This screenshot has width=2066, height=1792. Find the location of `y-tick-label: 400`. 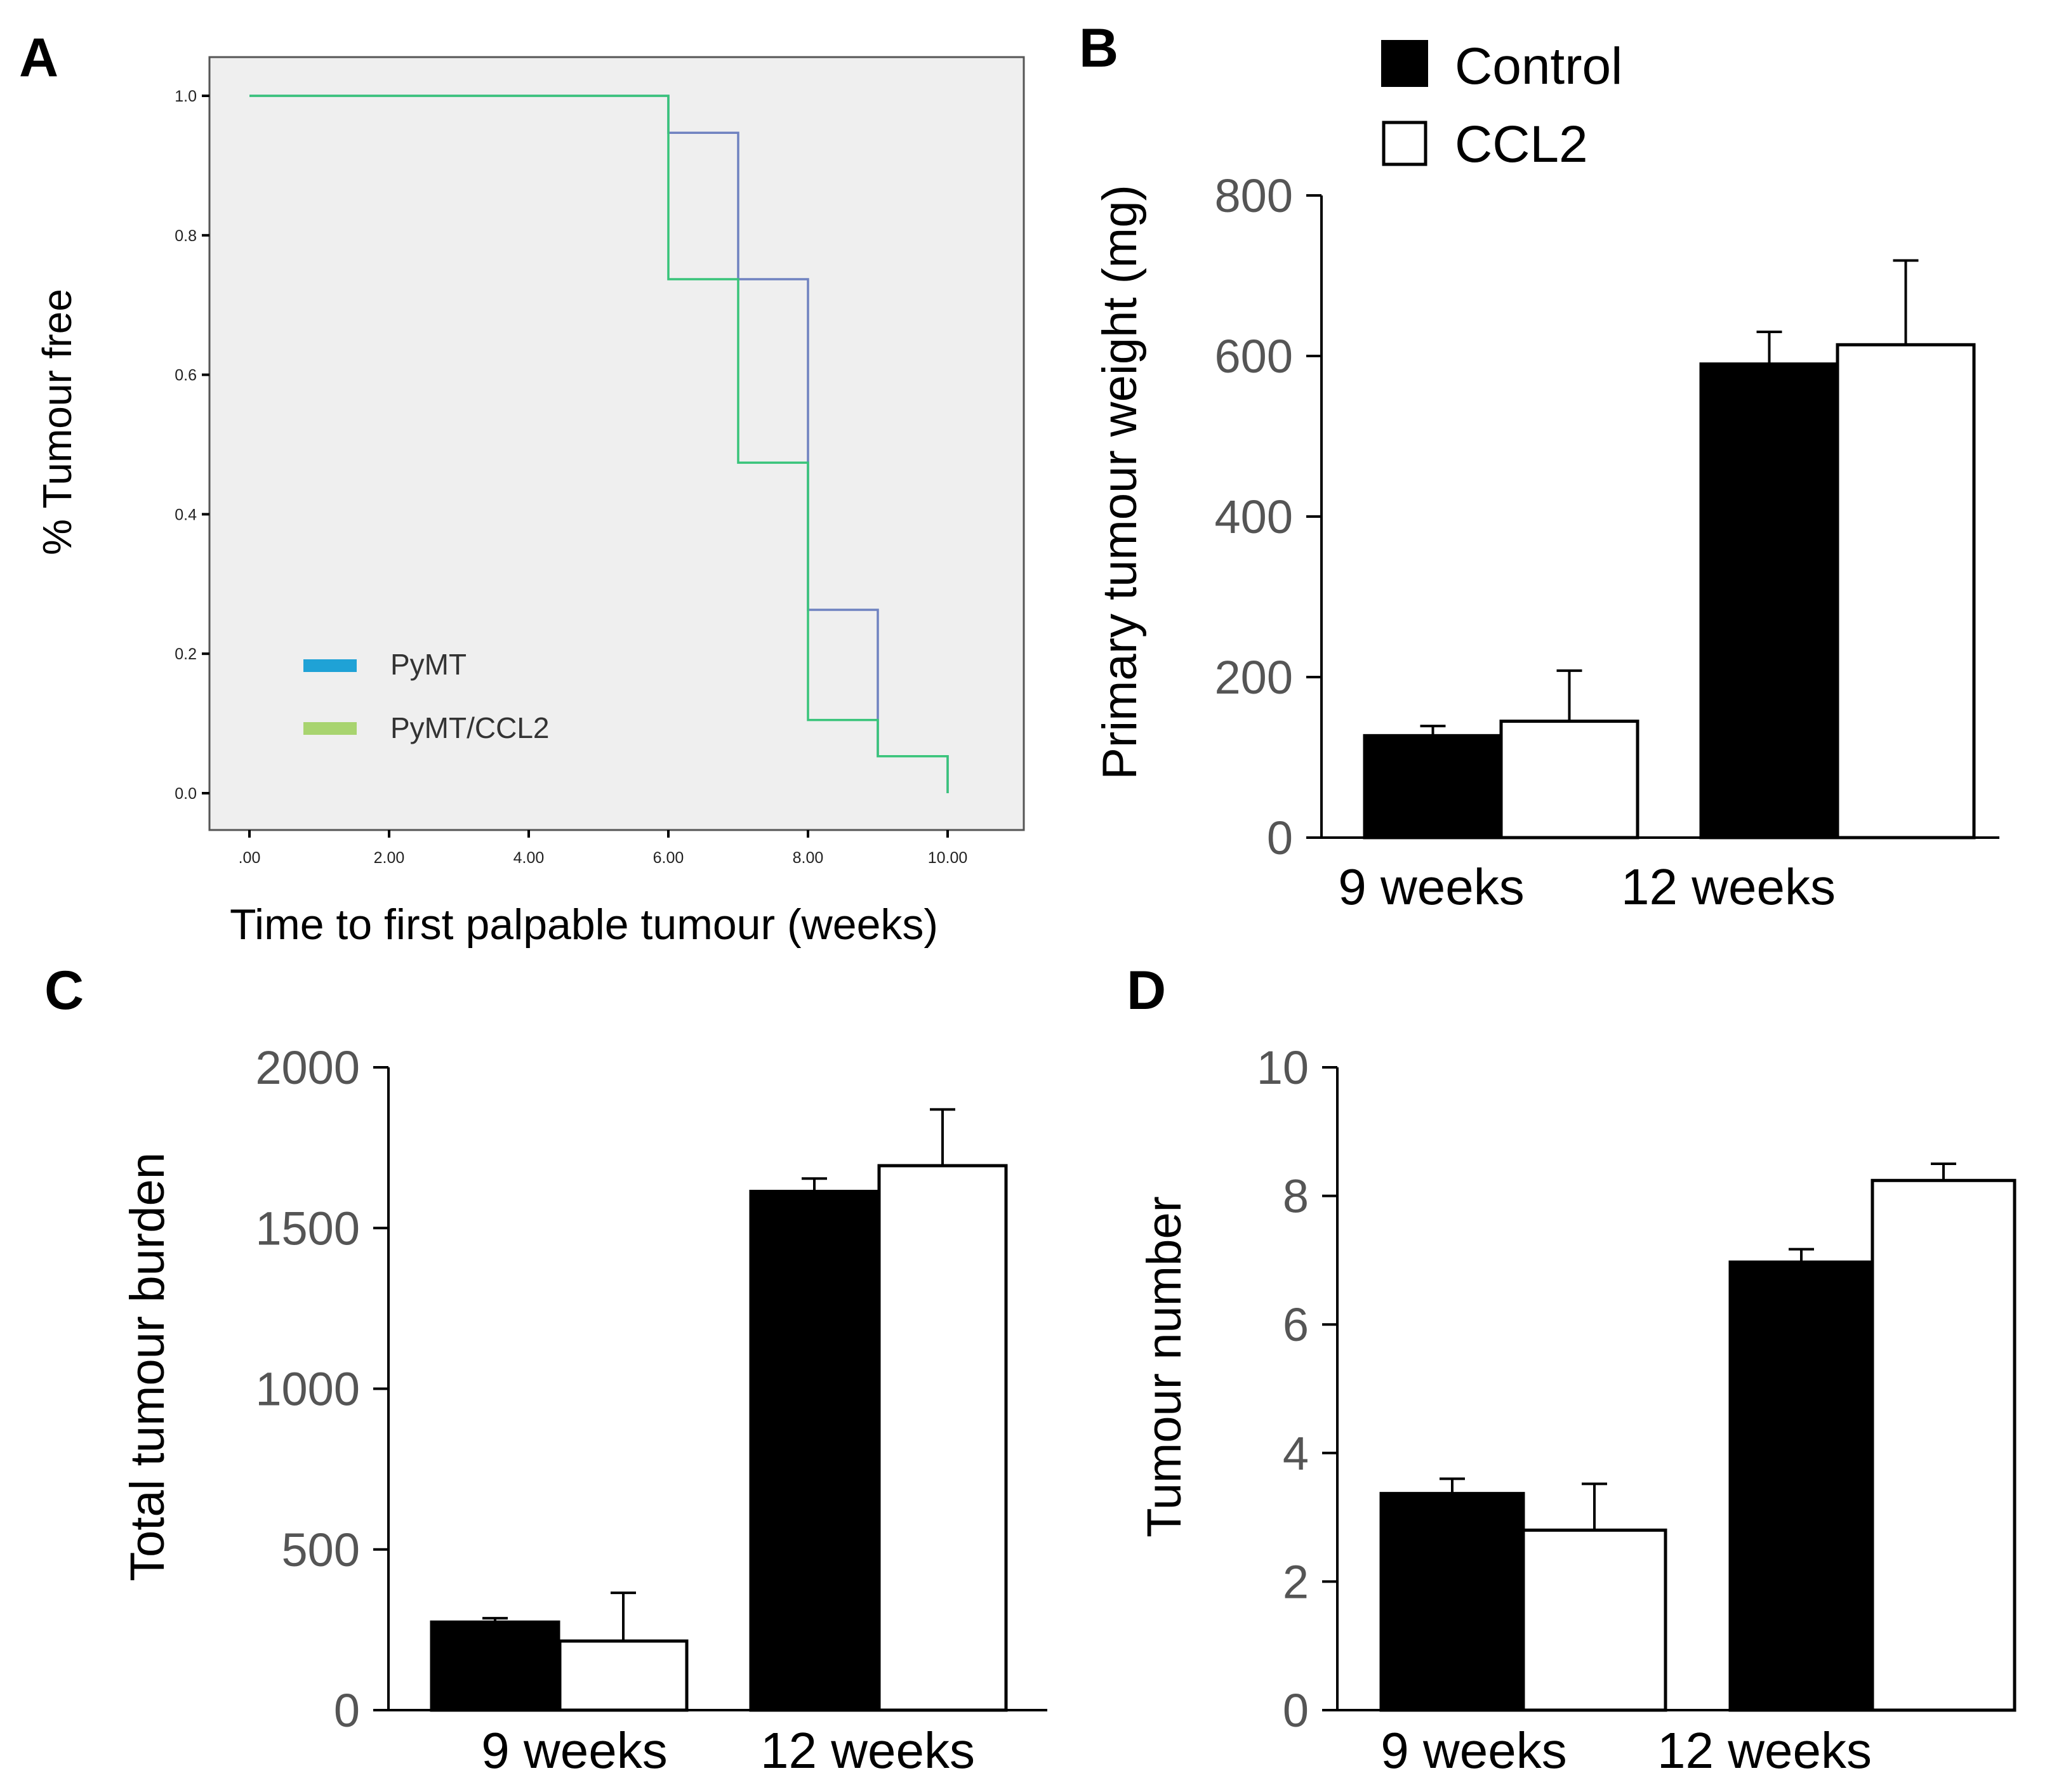

y-tick-label: 400 is located at coordinates (1254, 517).